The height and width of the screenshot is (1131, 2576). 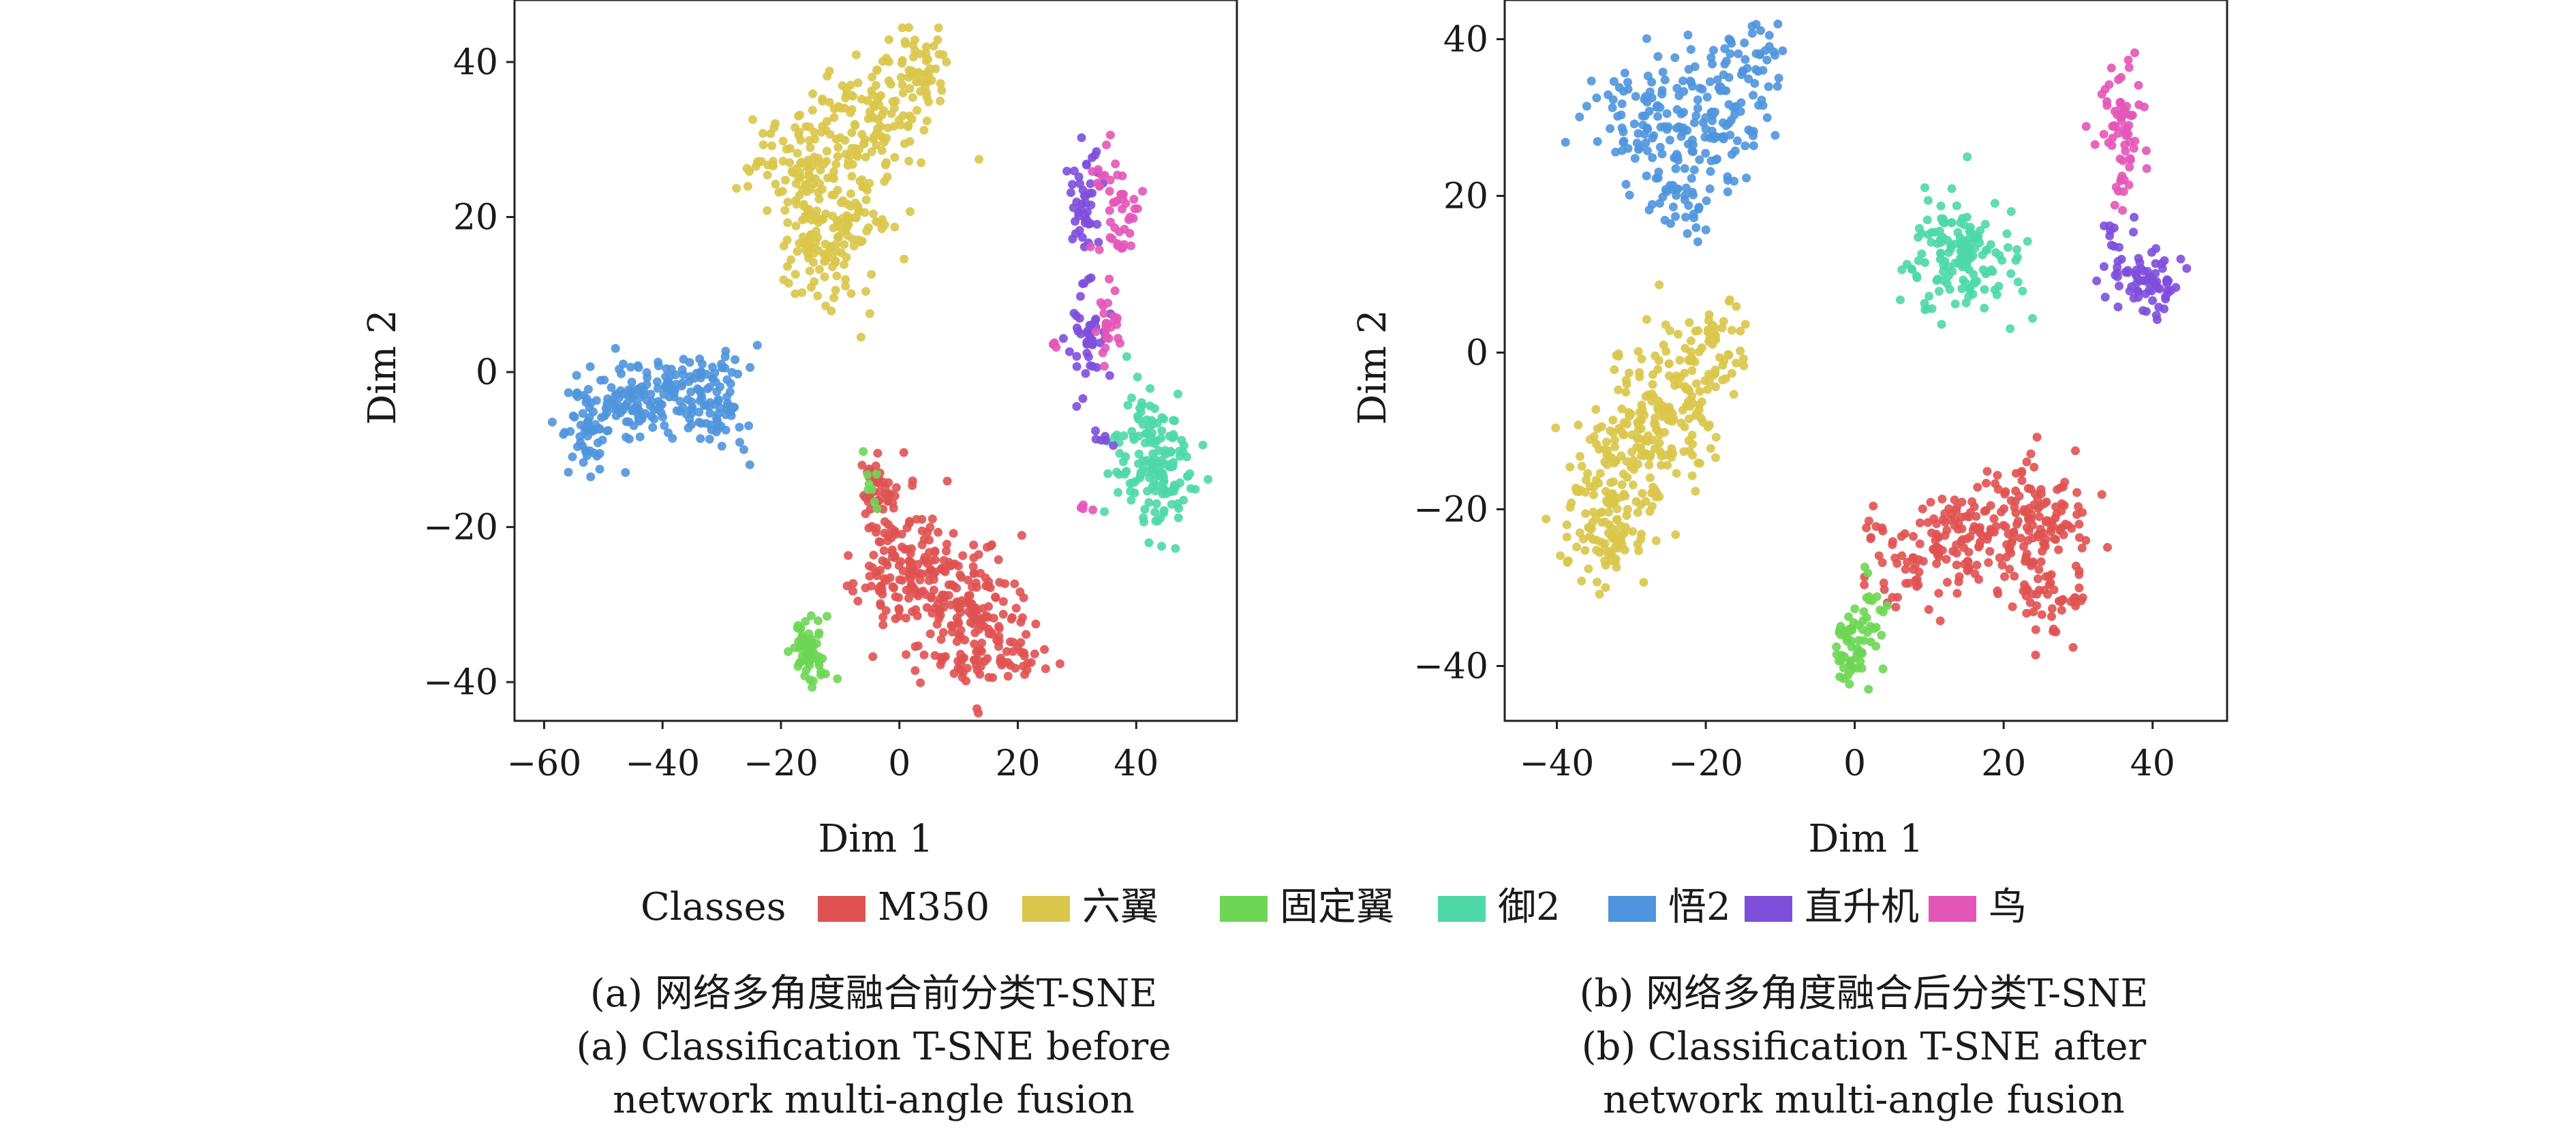 I want to click on x-tick-label: −20, so click(x=780, y=763).